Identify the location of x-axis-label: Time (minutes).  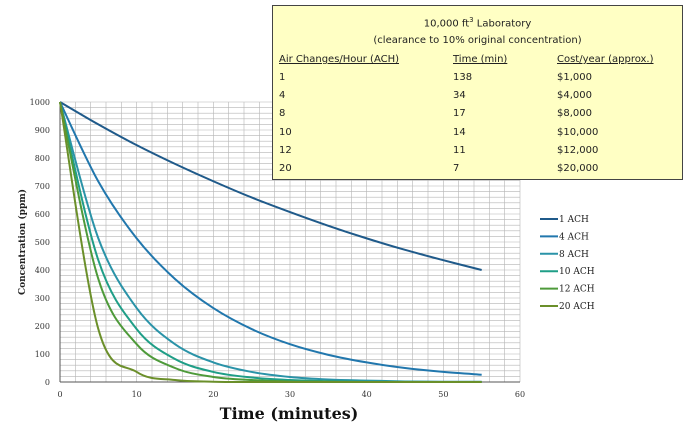
(289, 413).